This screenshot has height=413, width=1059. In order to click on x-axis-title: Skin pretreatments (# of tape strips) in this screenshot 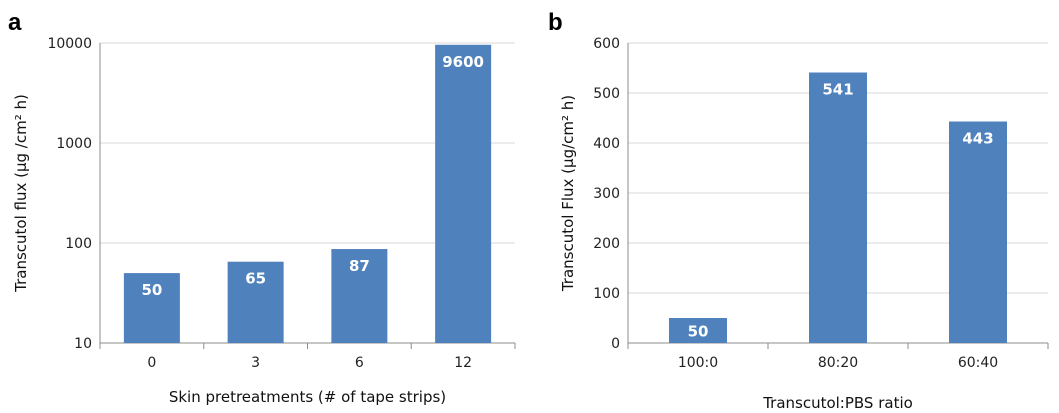, I will do `click(307, 397)`.